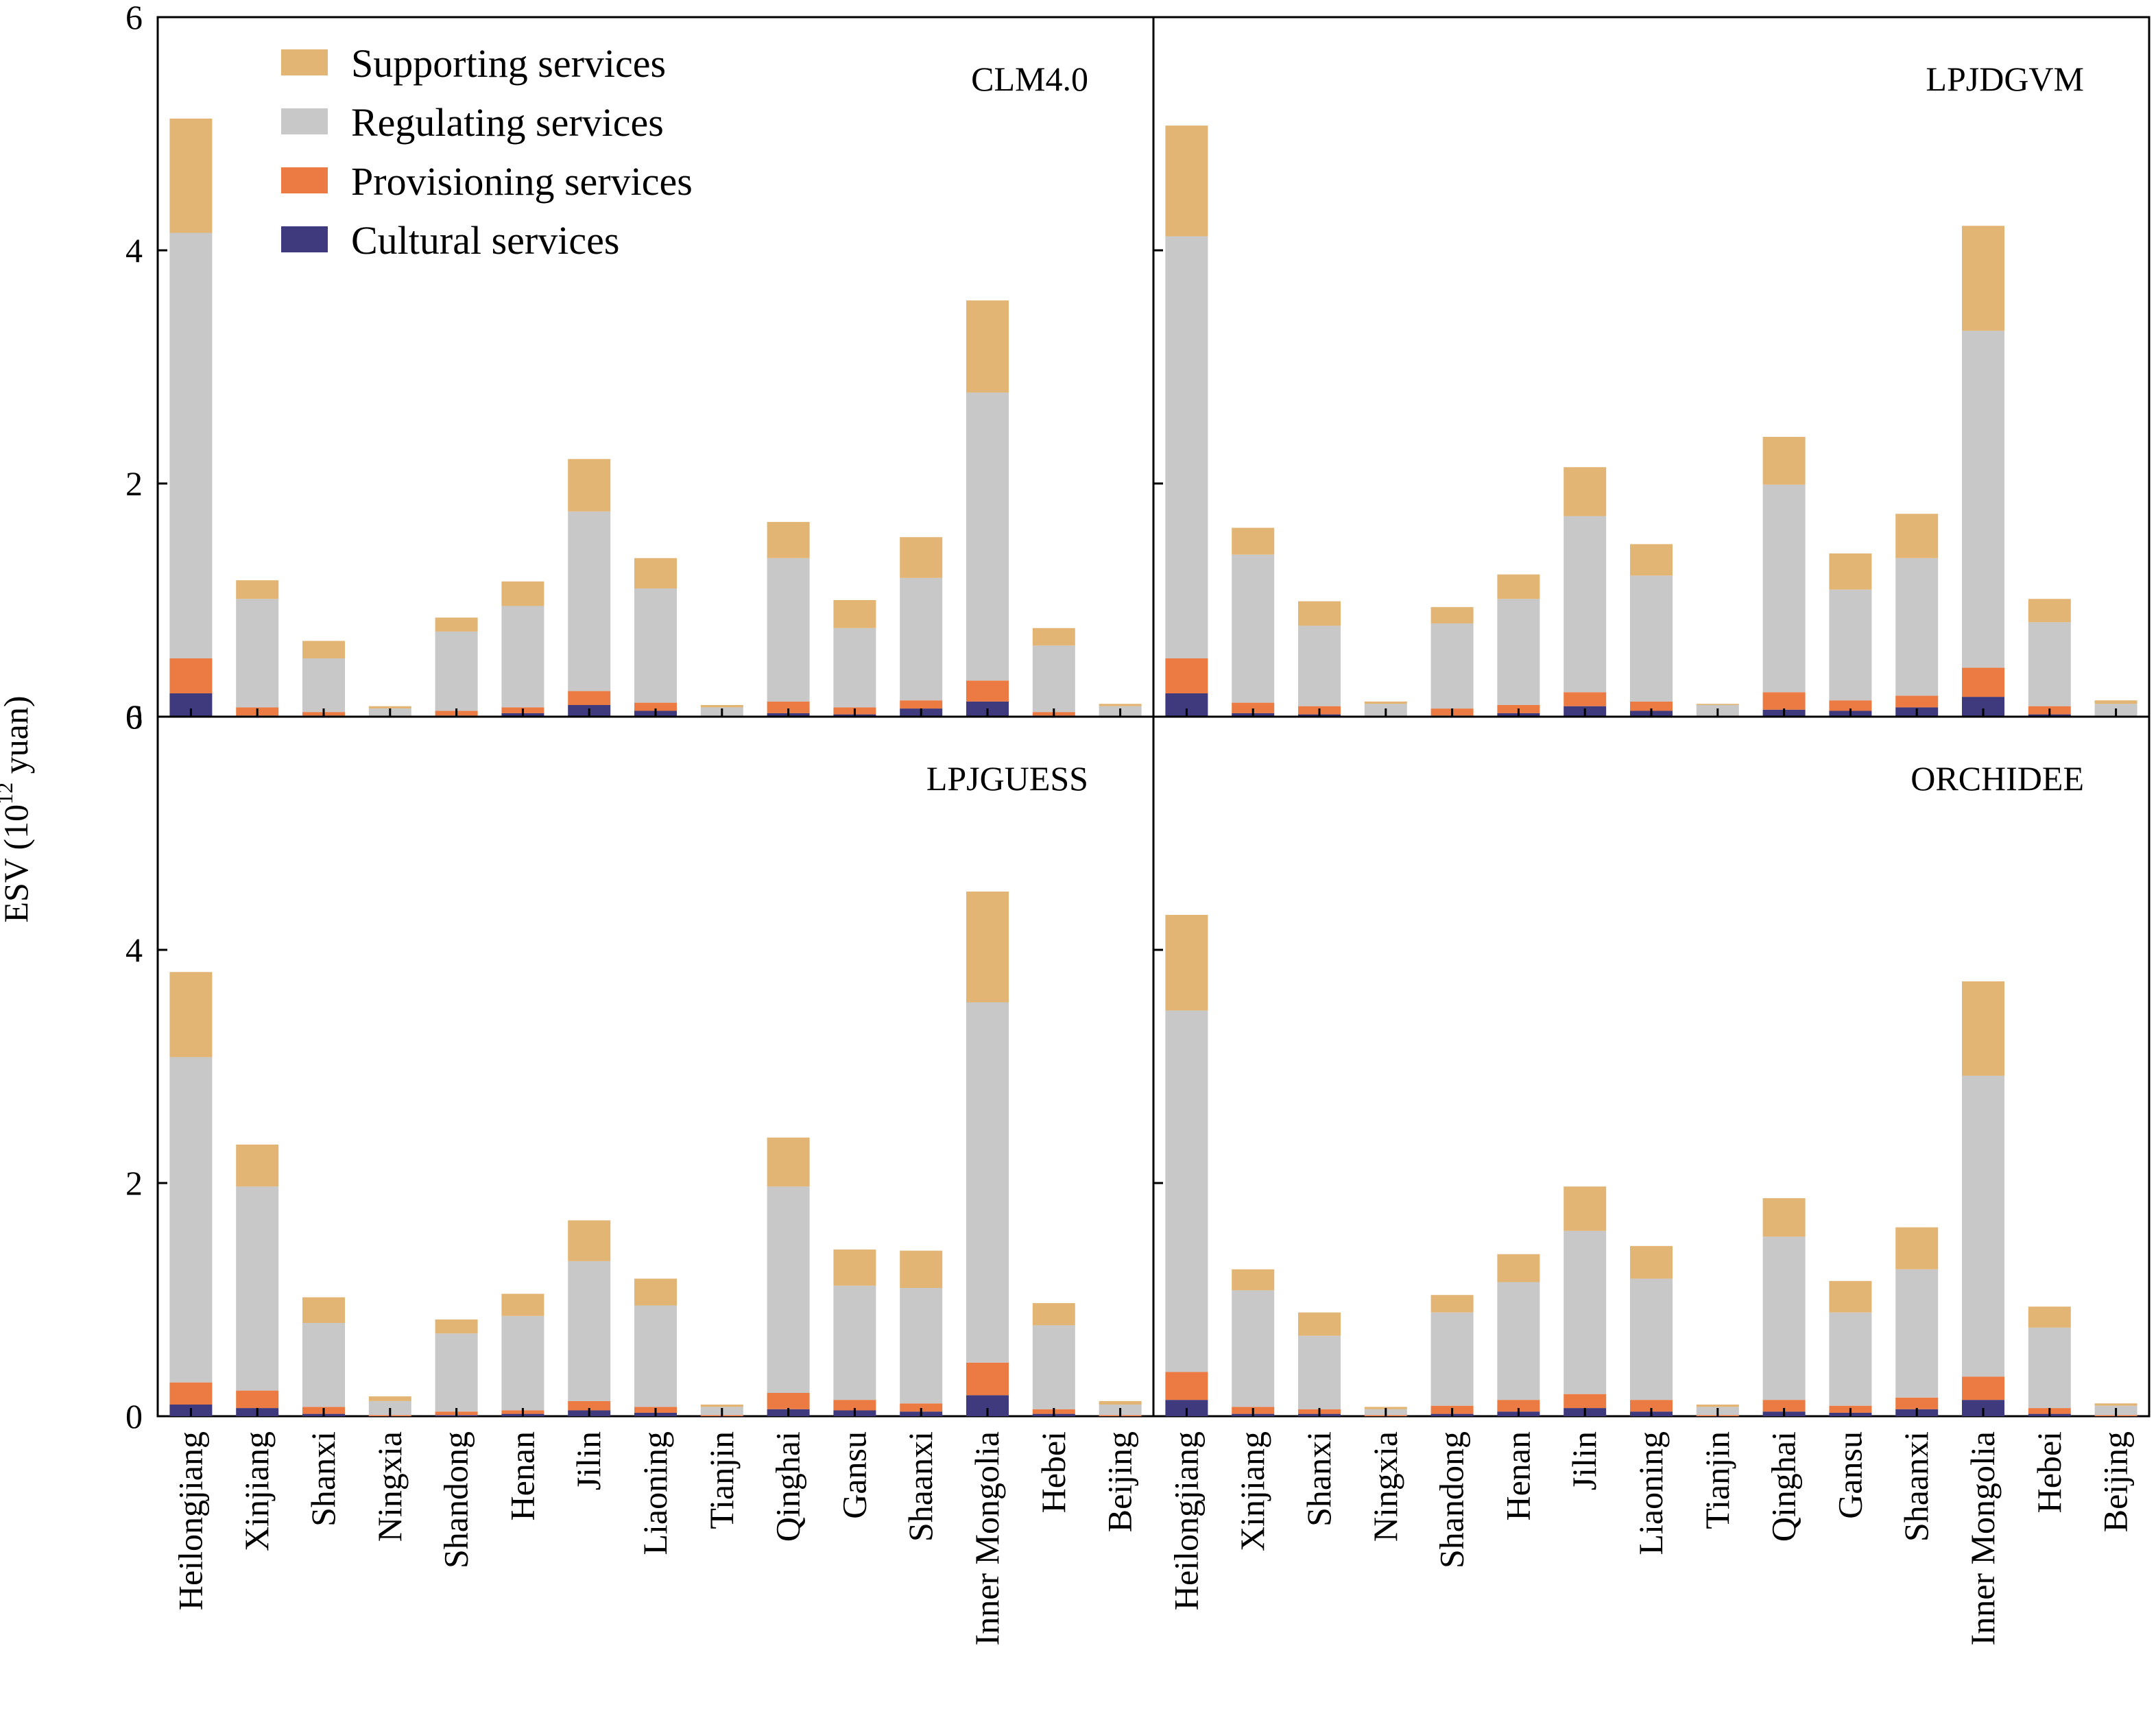 The image size is (2156, 1731). Describe the element at coordinates (1054, 679) in the screenshot. I see `bar-regulating-services-hebei` at that location.